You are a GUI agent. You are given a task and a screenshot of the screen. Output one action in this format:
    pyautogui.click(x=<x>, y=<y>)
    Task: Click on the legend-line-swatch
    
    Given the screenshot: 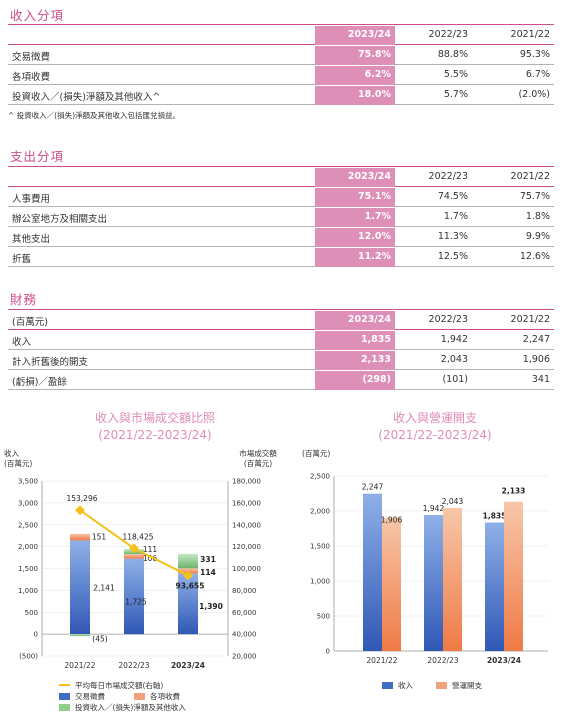 What is the action you would take?
    pyautogui.click(x=64, y=685)
    